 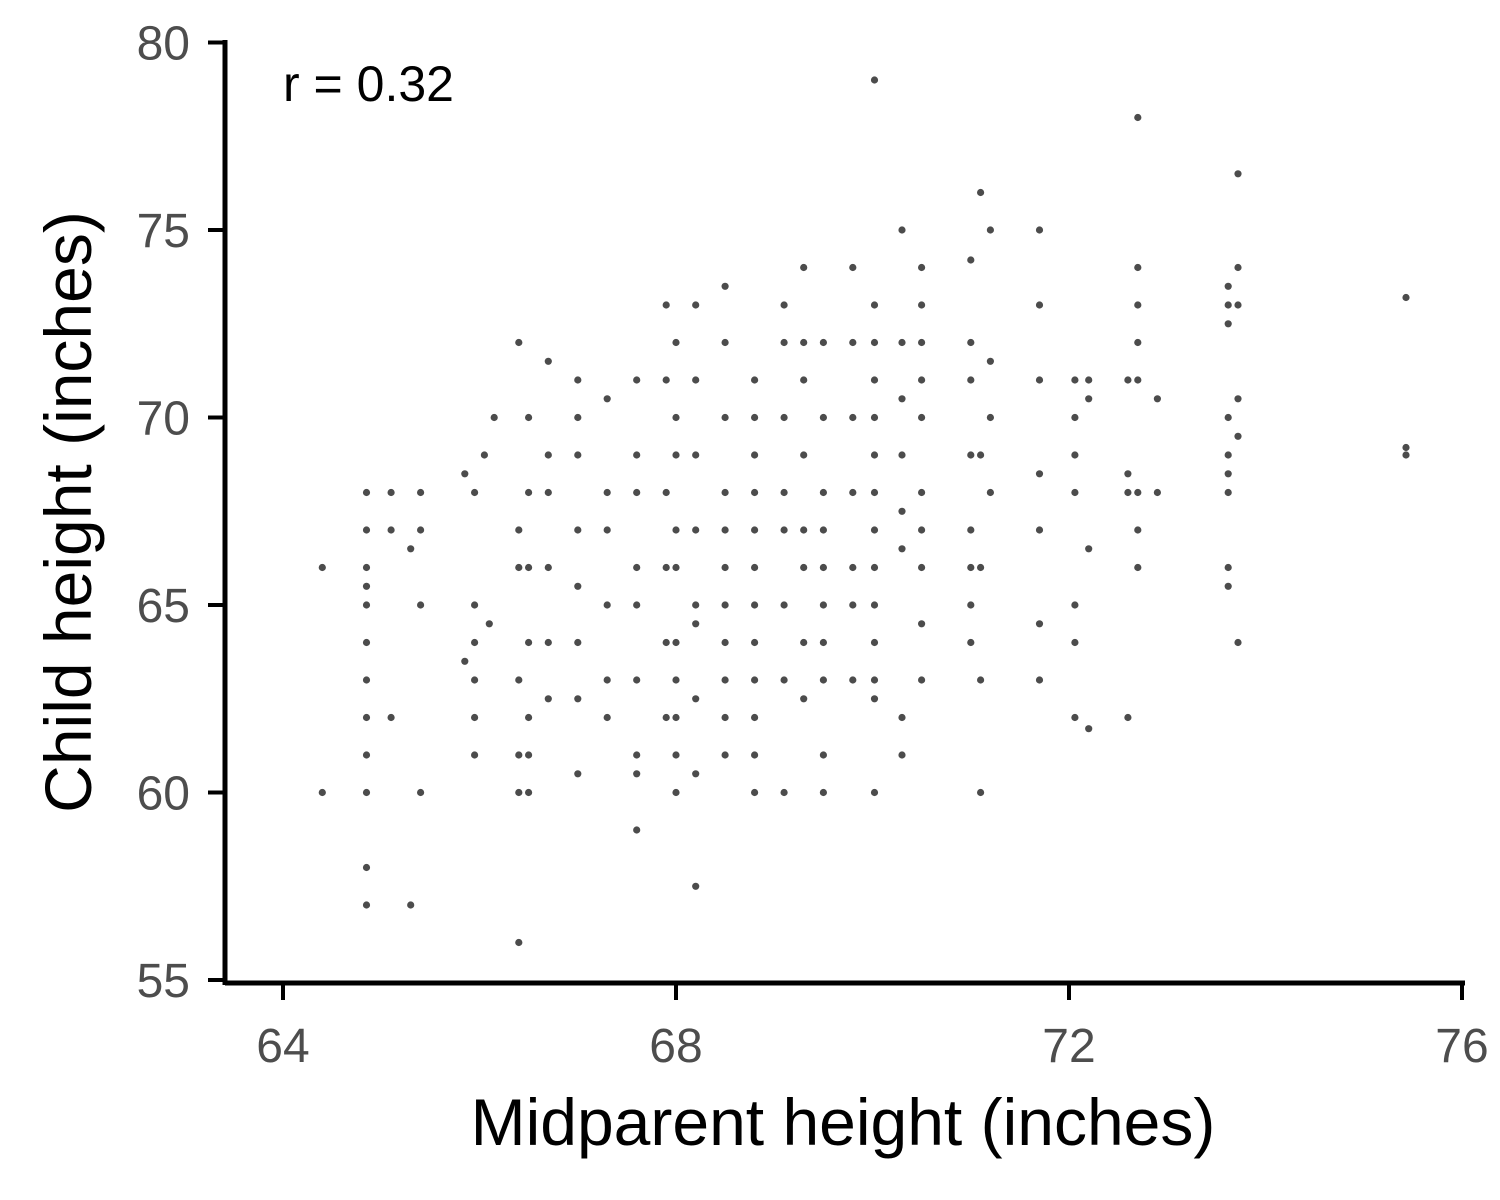 I want to click on y-tick-label: 70, so click(x=163, y=419).